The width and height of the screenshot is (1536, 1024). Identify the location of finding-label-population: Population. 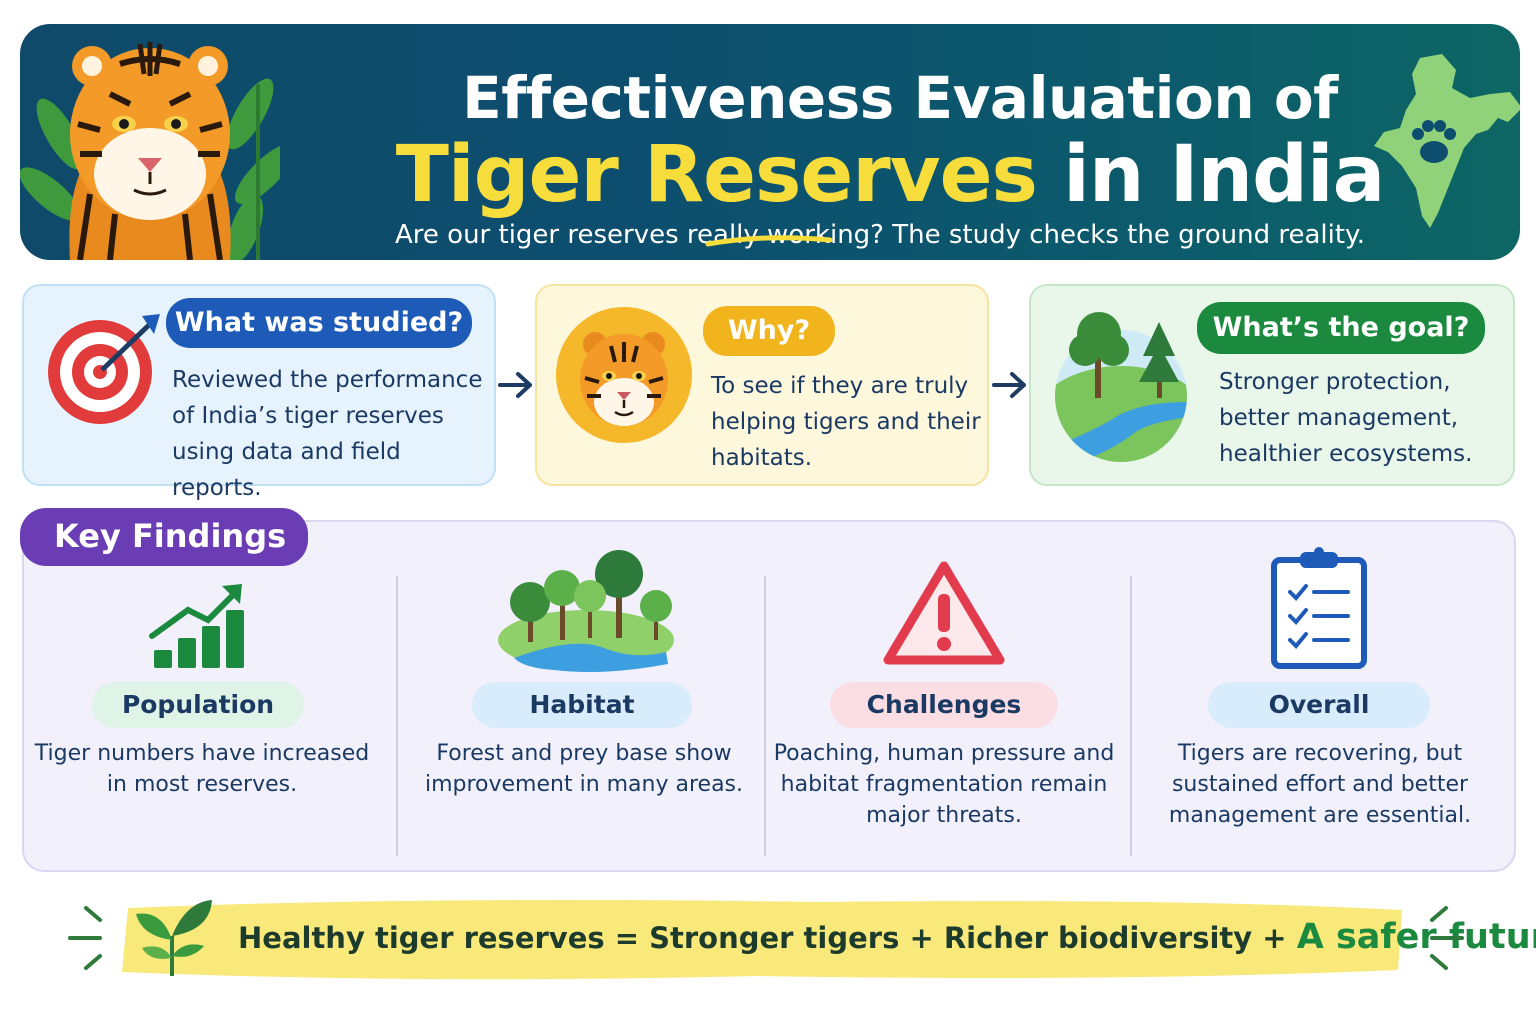
(198, 705).